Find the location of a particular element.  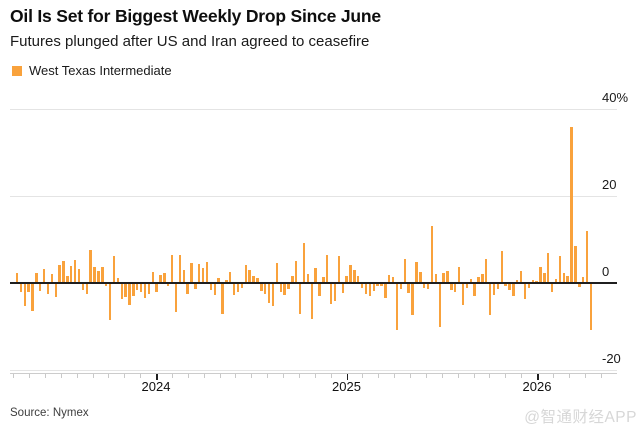

zero-baseline is located at coordinates (313, 283).